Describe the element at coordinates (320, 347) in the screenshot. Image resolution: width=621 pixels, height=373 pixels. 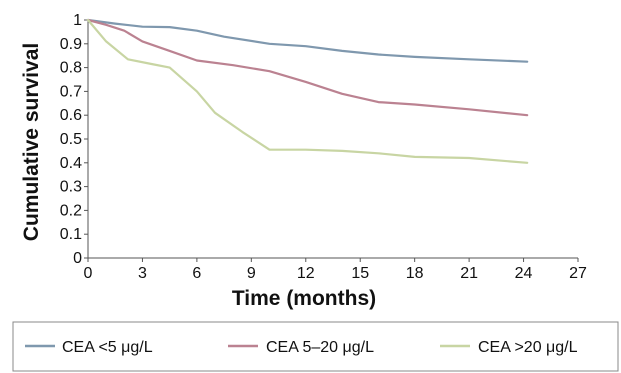
I see `legend-label-2: CEA 5–20 μg/L` at that location.